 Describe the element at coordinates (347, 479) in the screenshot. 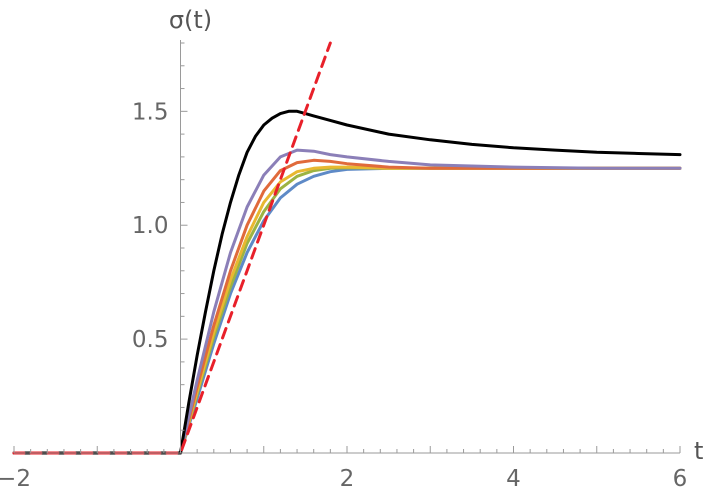

I see `x-tick-label: 2` at that location.